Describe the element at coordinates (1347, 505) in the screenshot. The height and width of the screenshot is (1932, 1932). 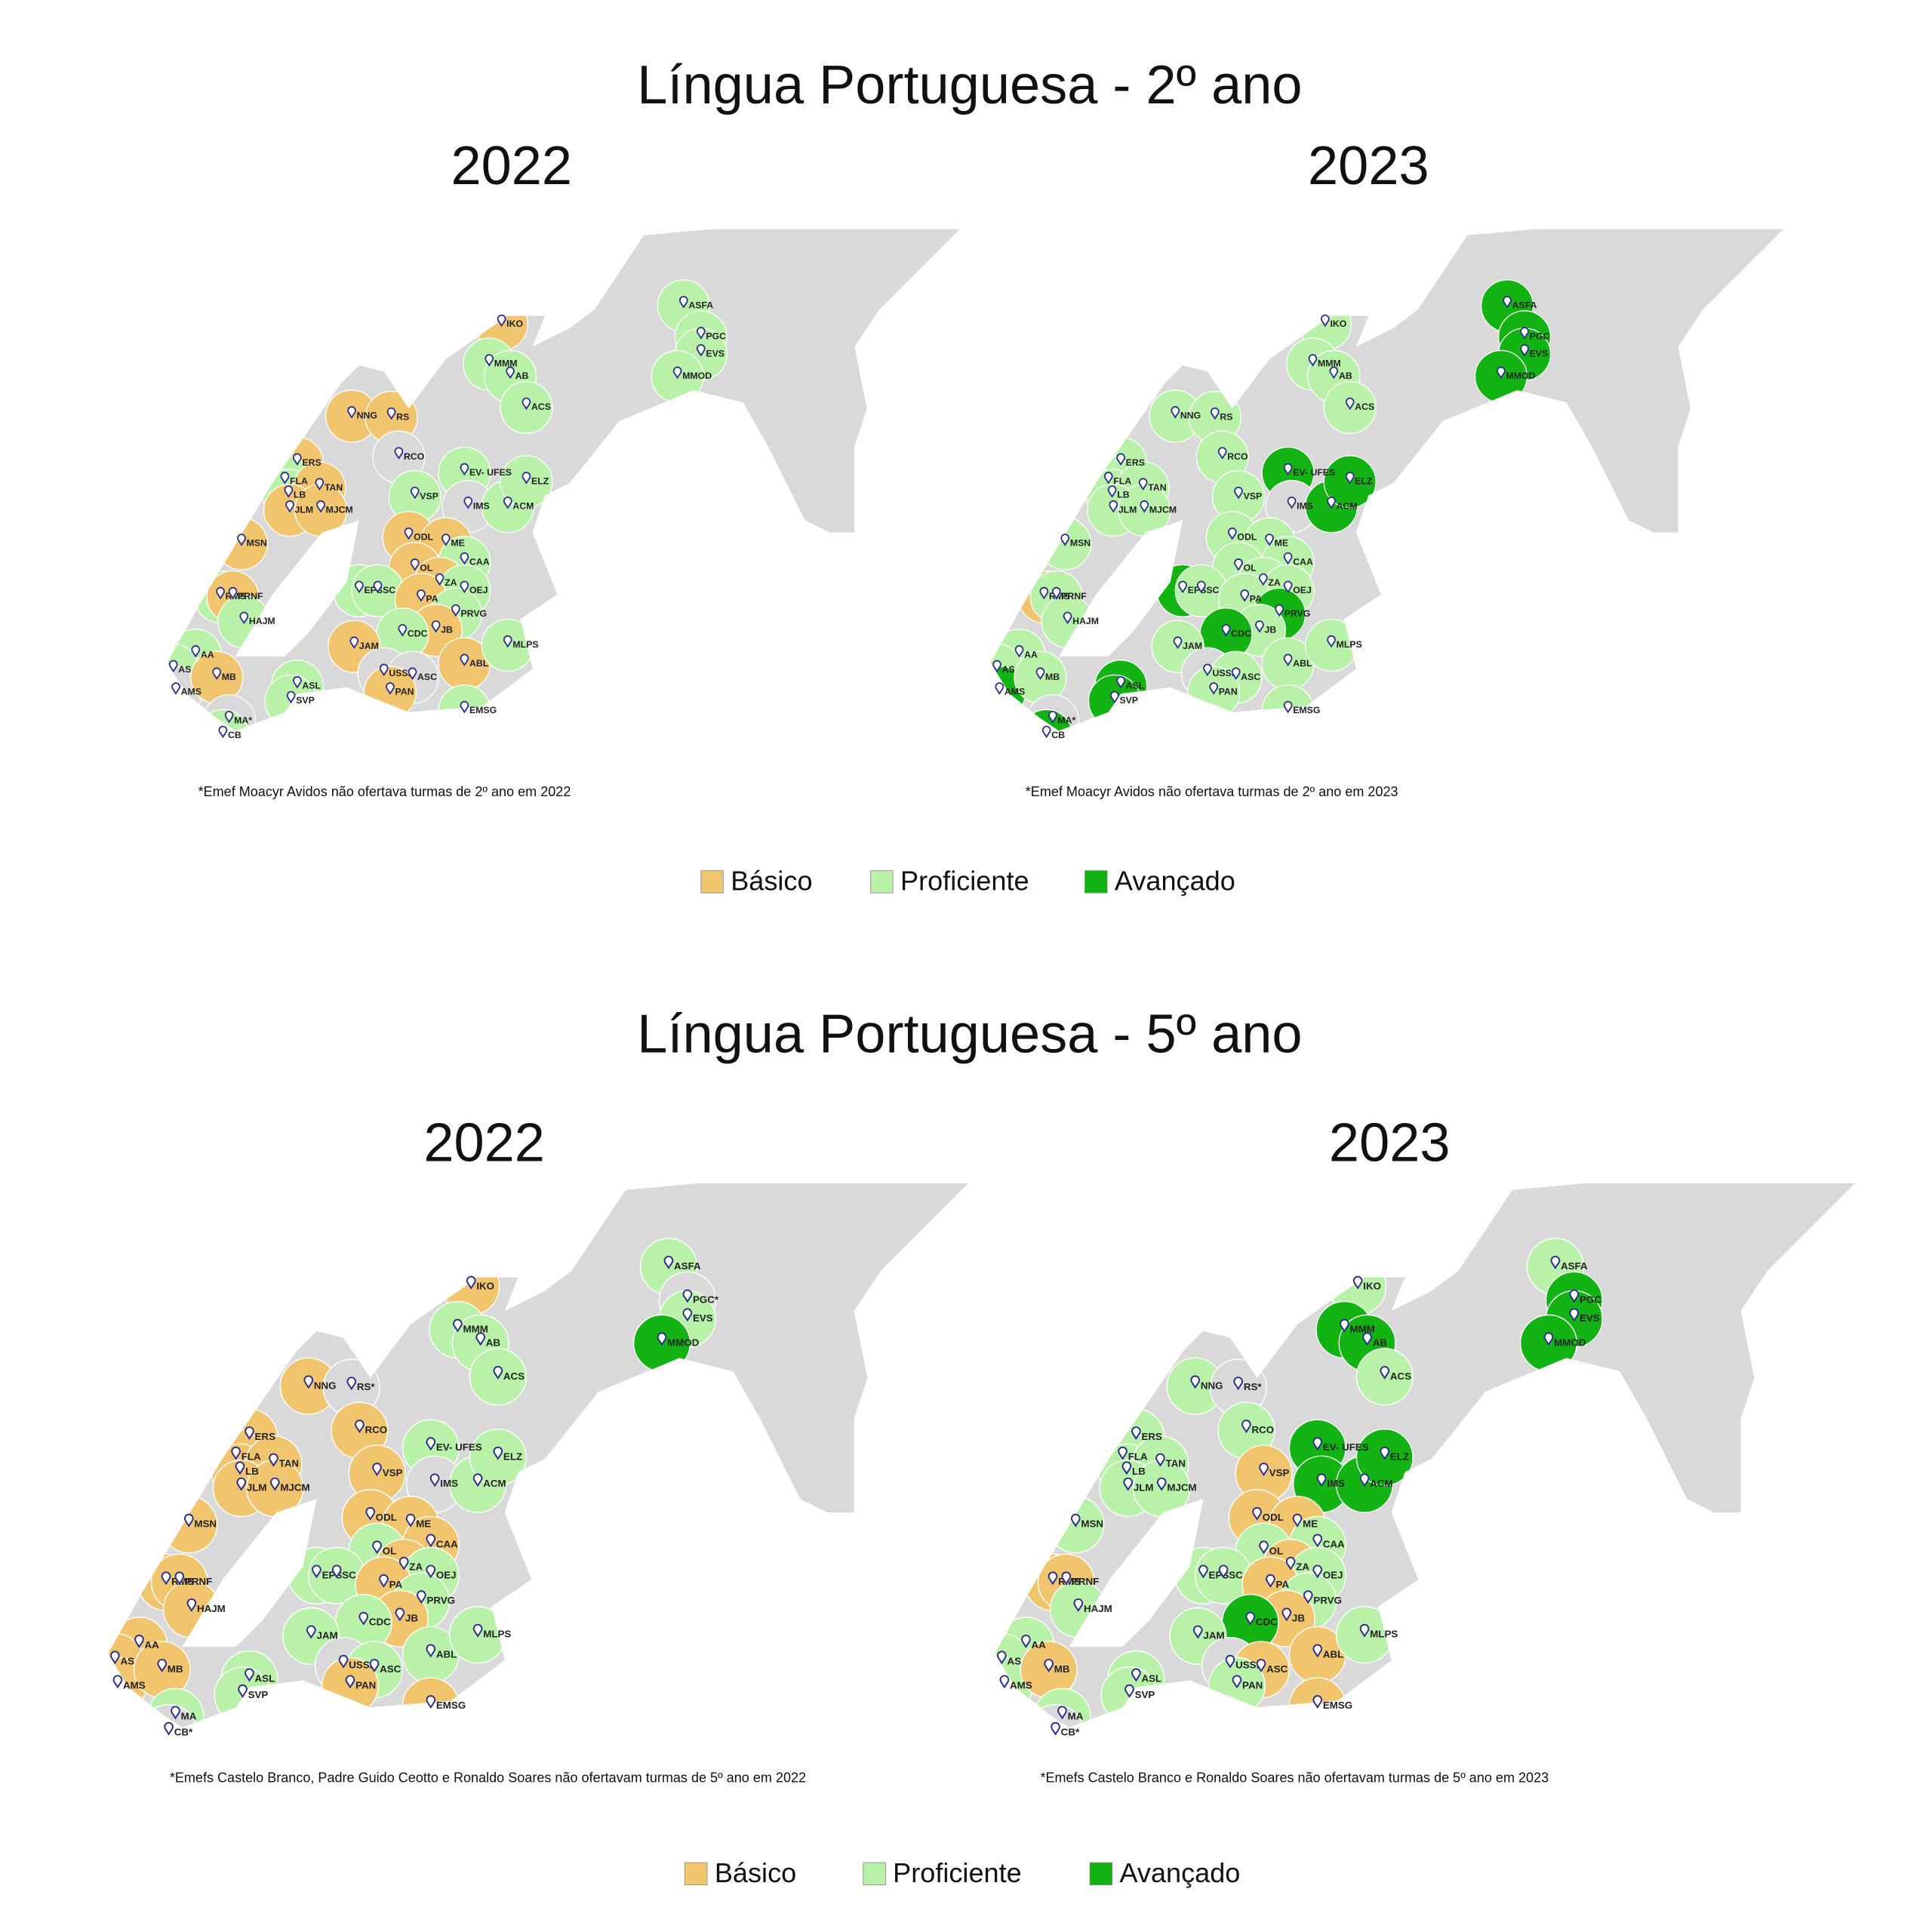
I see `school-label: ACM` at that location.